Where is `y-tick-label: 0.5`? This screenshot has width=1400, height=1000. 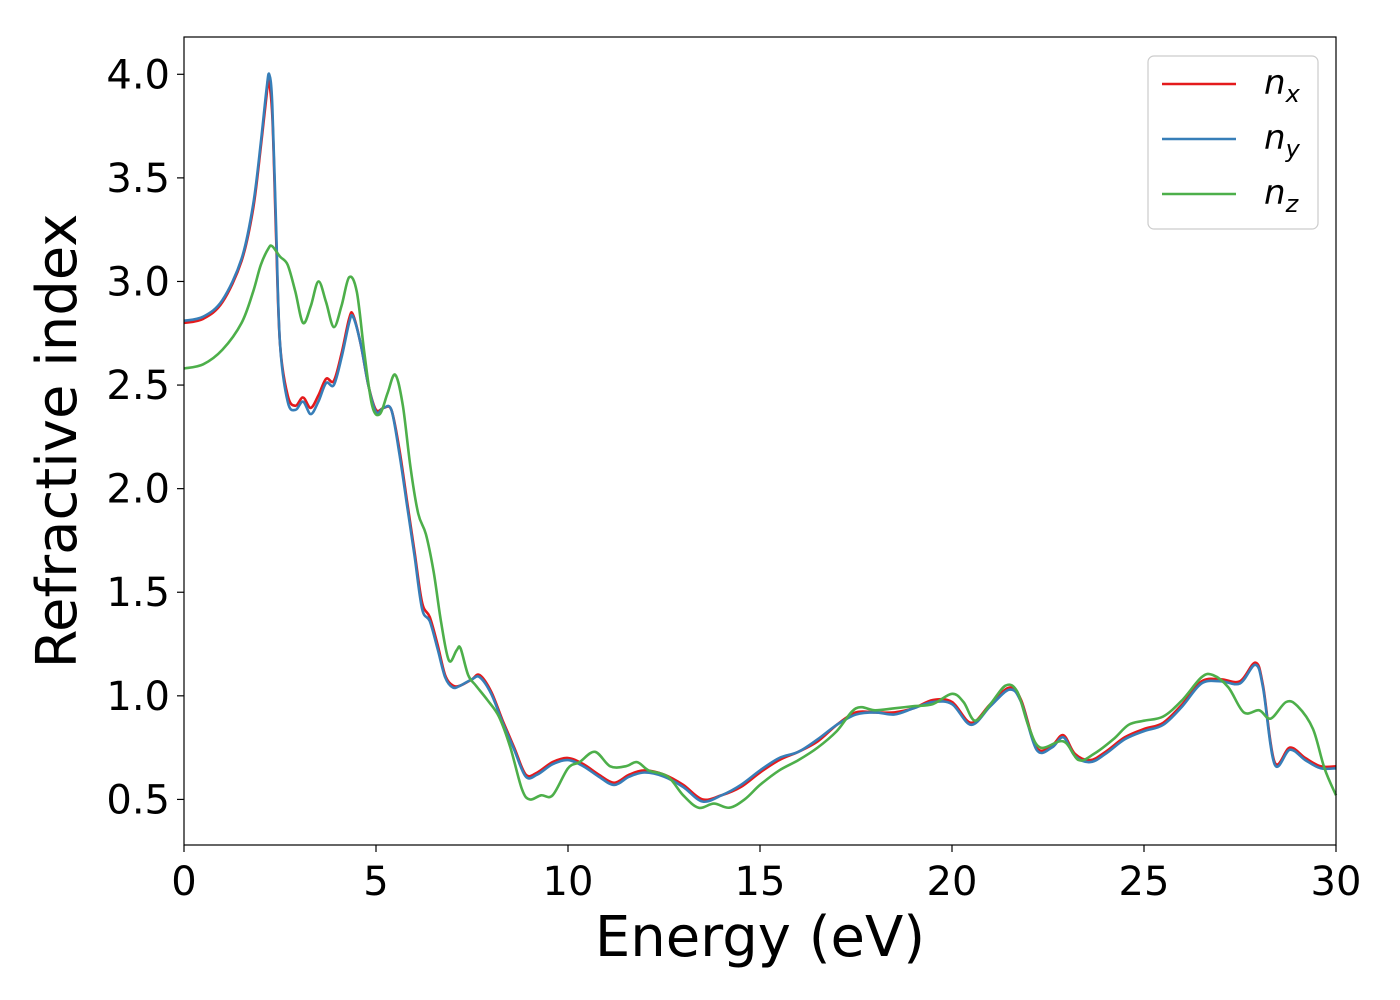 y-tick-label: 0.5 is located at coordinates (138, 800).